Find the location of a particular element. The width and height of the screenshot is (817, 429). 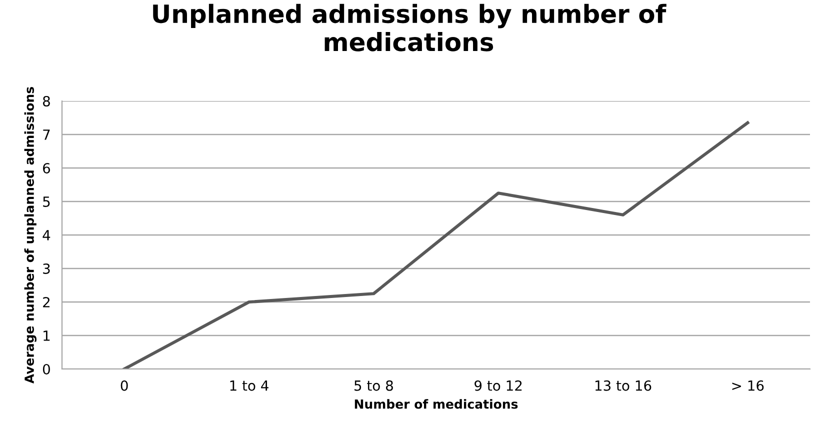

y-tick-label: 6 is located at coordinates (46, 168).